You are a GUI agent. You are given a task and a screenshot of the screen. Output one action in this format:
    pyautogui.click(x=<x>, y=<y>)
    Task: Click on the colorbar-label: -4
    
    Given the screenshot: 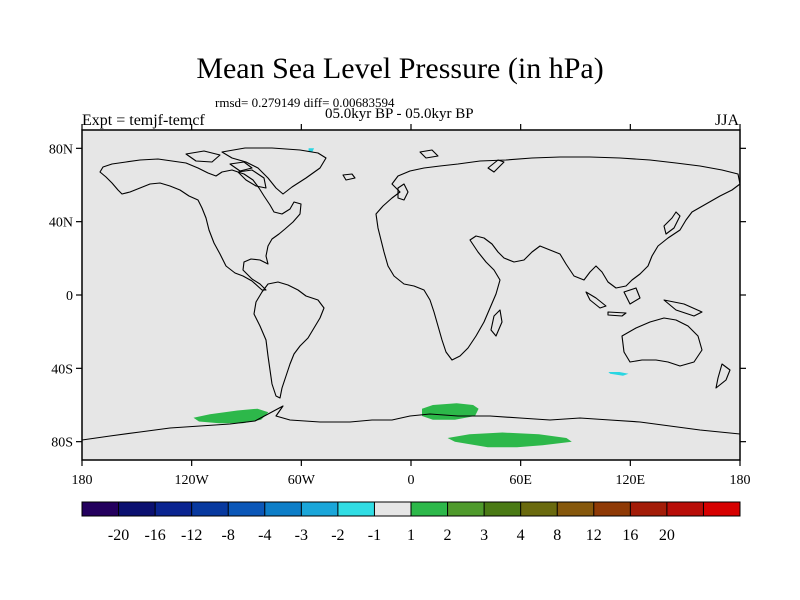 What is the action you would take?
    pyautogui.click(x=264, y=535)
    